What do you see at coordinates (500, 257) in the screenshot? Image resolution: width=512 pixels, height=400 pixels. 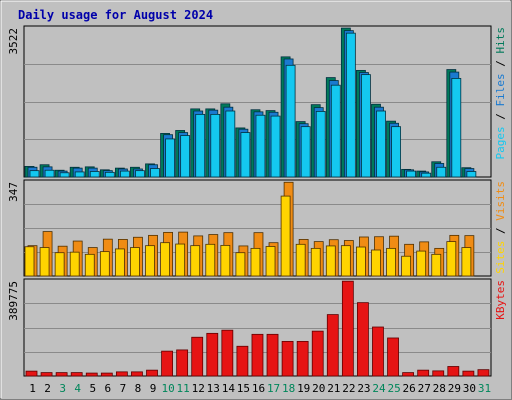 I see `legend-item-sites: Sites` at bounding box center [500, 257].